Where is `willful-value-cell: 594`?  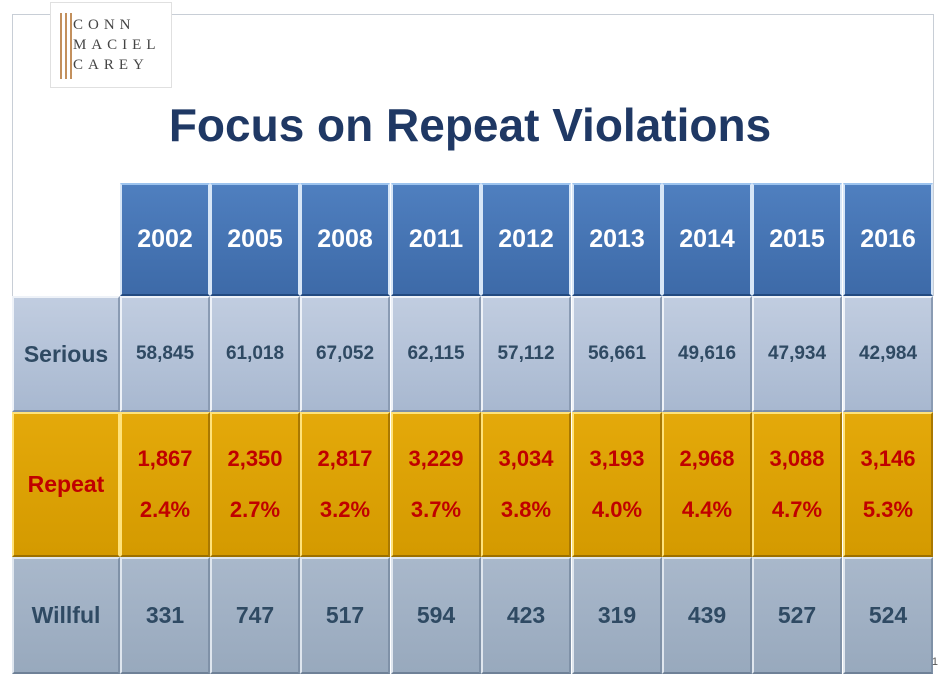 willful-value-cell: 594 is located at coordinates (436, 615).